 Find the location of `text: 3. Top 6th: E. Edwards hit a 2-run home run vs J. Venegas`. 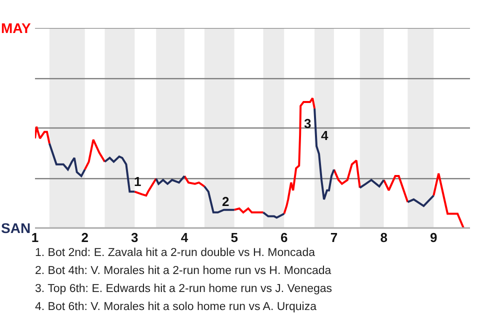

text: 3. Top 6th: E. Edwards hit a 2-run home run vs J. Venegas is located at coordinates (183, 289).